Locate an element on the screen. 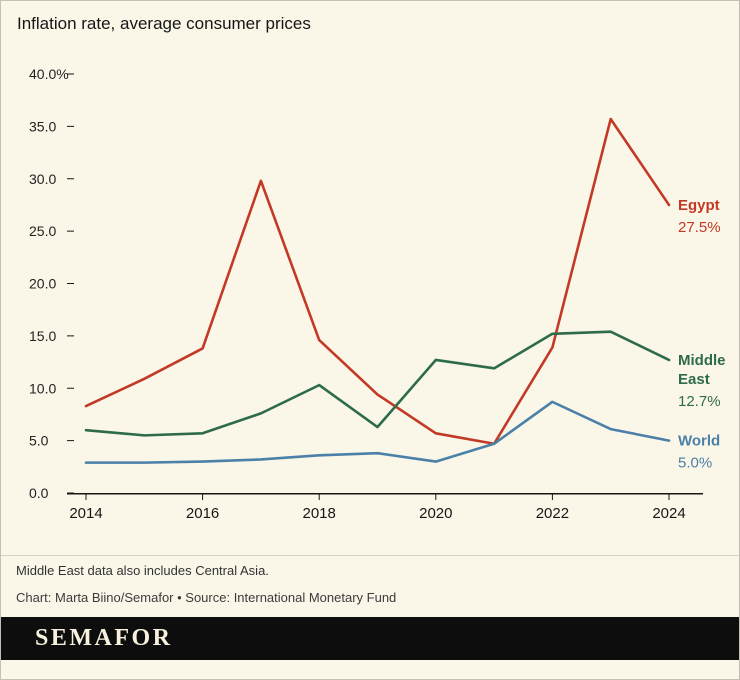 The image size is (740, 680). series-label-egypt: Egypt is located at coordinates (699, 205).